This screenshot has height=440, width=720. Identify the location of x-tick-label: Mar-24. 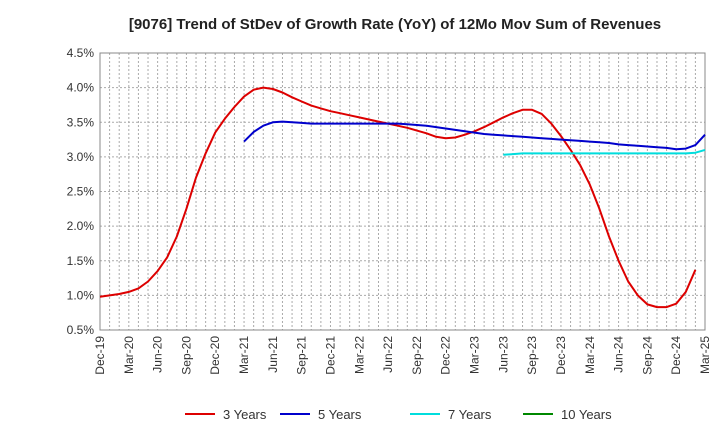
(590, 355).